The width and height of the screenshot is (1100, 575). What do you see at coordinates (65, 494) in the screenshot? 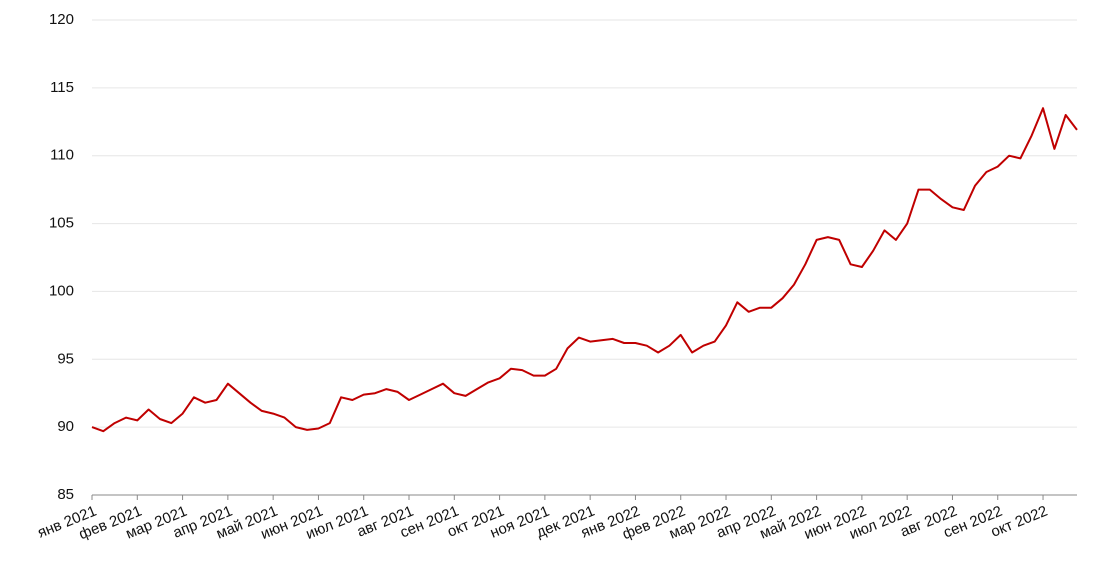
I see `y-tick-label: 85` at bounding box center [65, 494].